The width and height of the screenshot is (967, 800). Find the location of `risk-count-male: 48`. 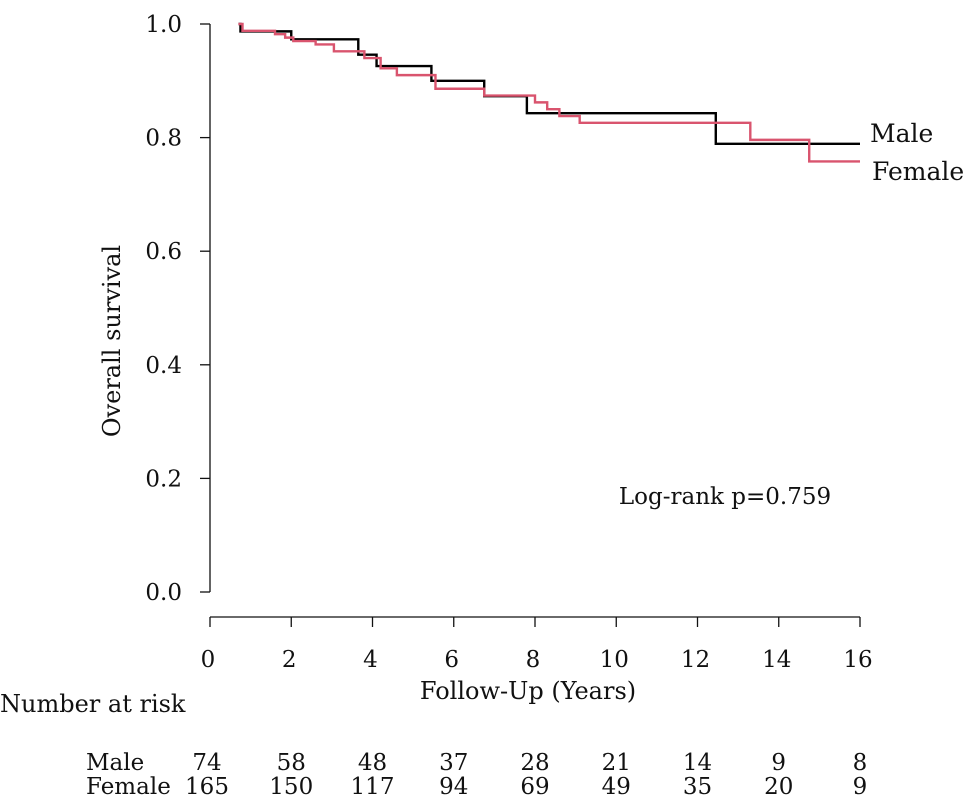

risk-count-male: 48 is located at coordinates (372, 763).